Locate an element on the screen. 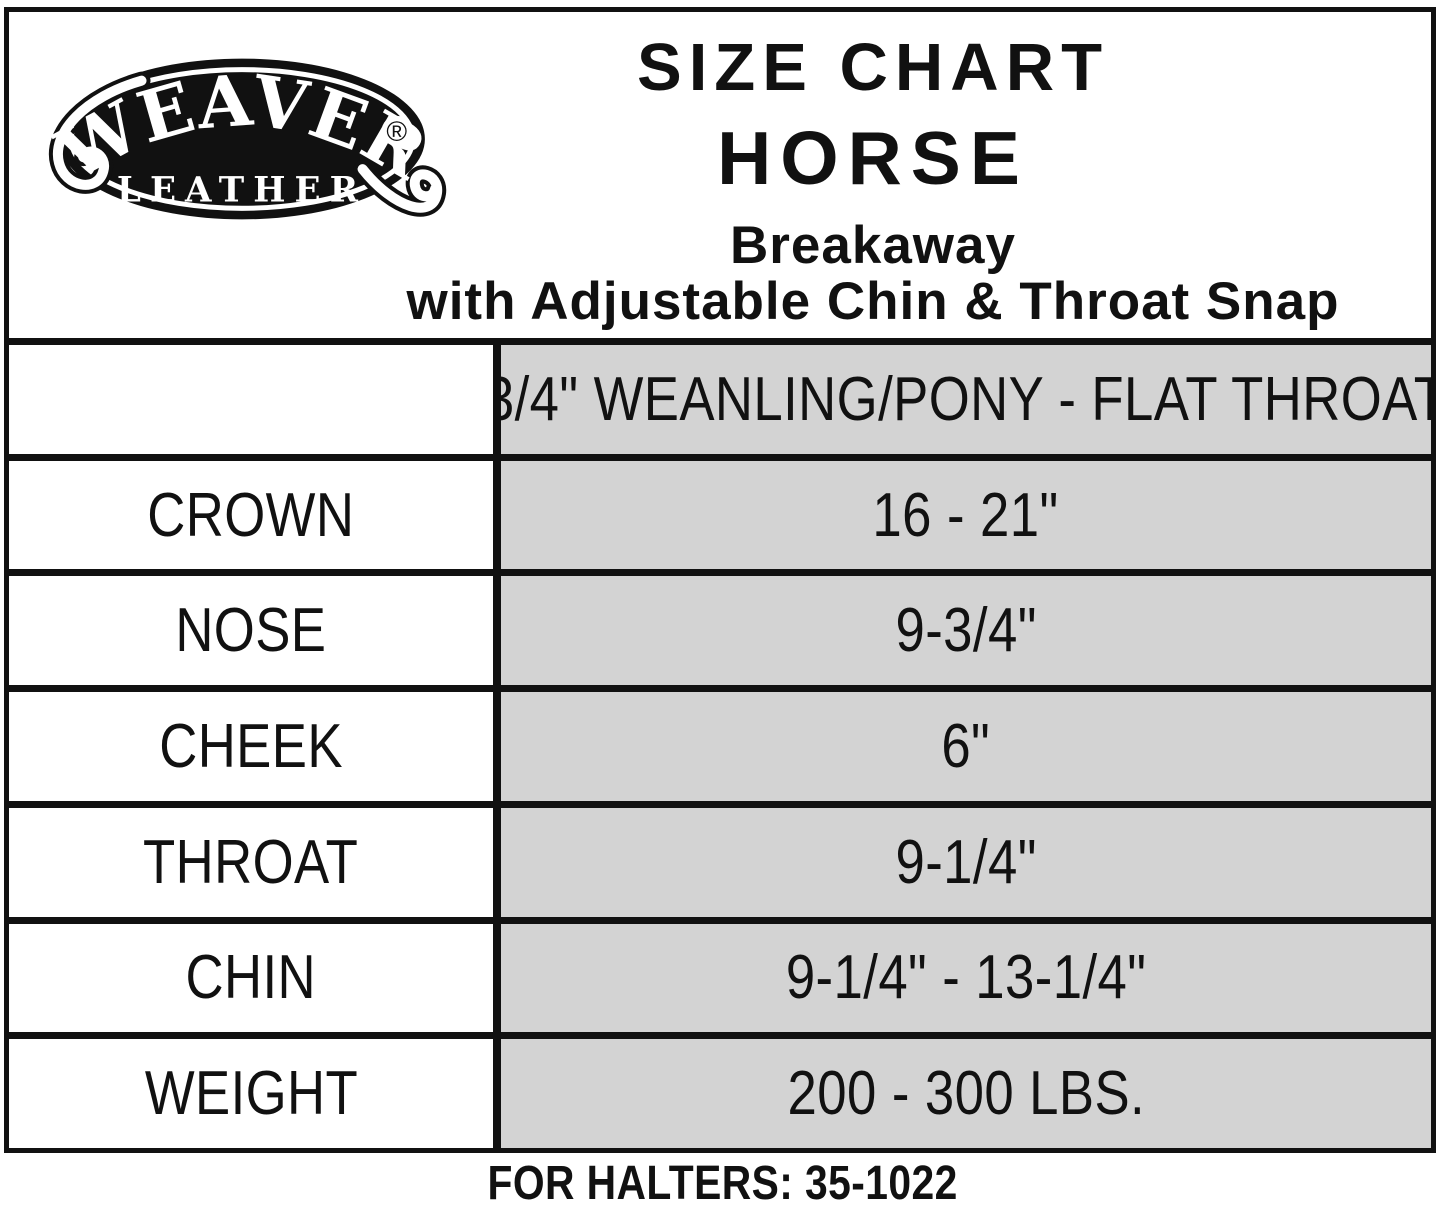  logo-oval-inner-ring is located at coordinates (242, 139).